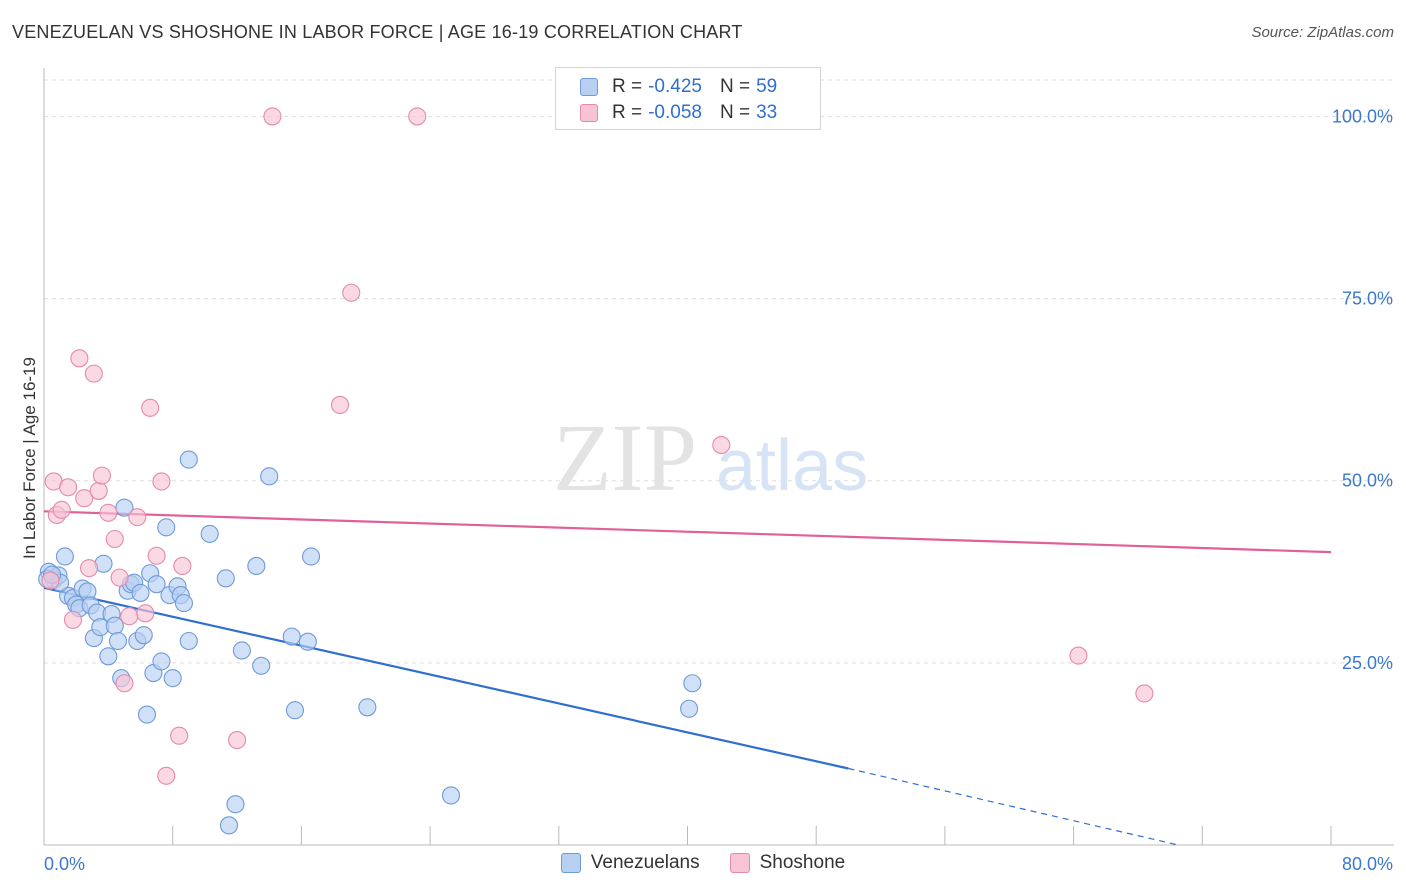 This screenshot has width=1406, height=892. Describe the element at coordinates (703, 863) in the screenshot. I see `series-legend: Venezuelans Shoshone` at that location.